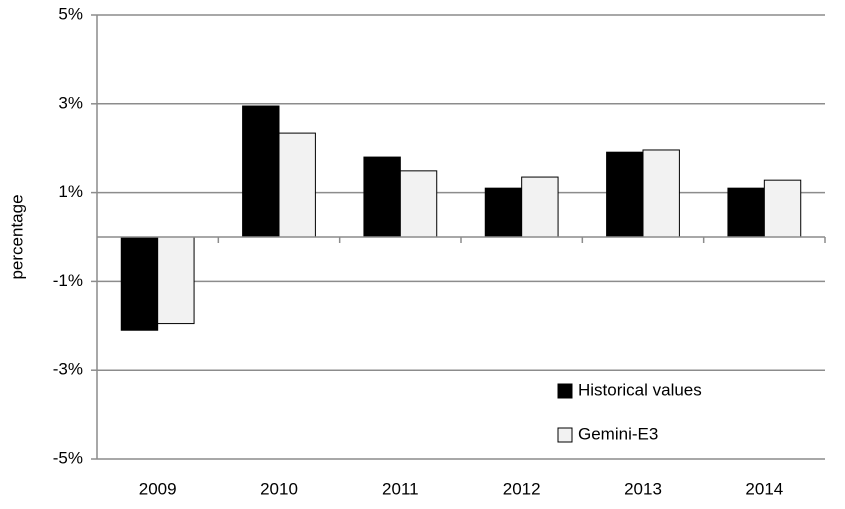 The height and width of the screenshot is (509, 845). Describe the element at coordinates (279, 488) in the screenshot. I see `x-tick-label: 2010` at that location.